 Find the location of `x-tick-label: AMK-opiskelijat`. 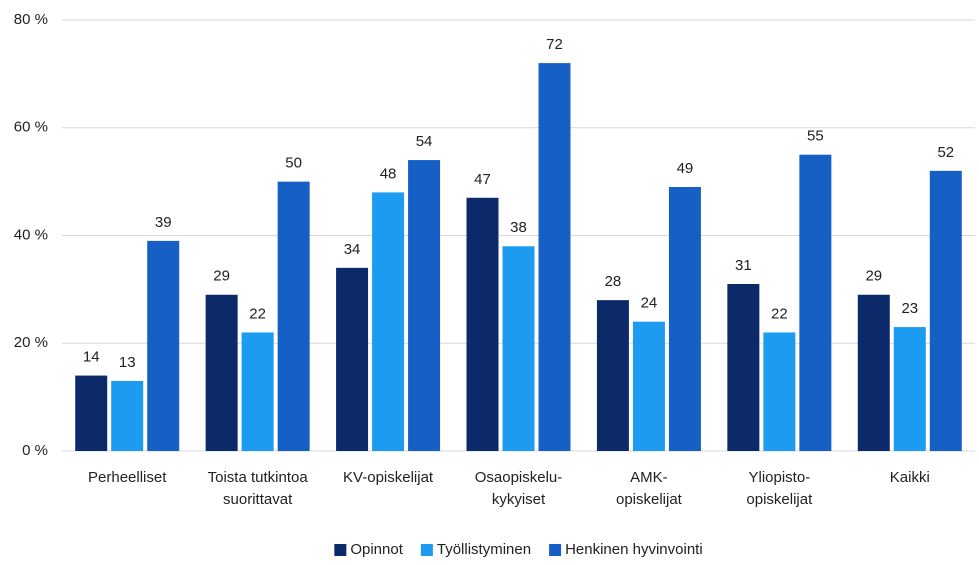

x-tick-label: AMK-opiskelijat is located at coordinates (649, 488).